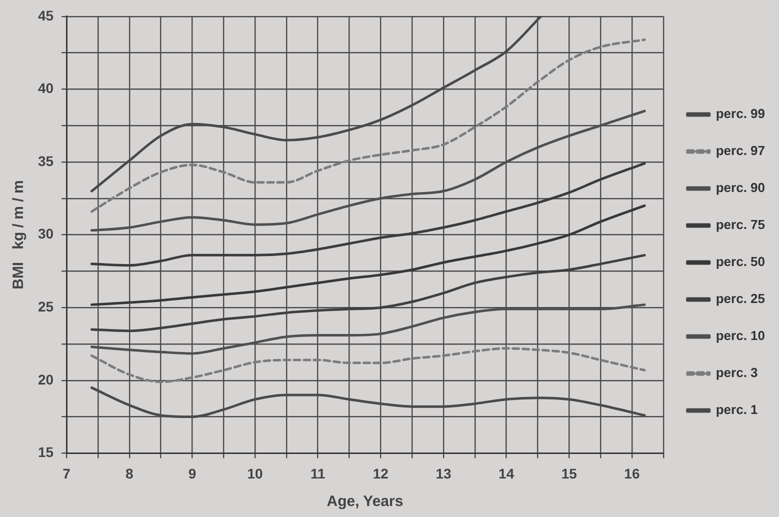  What do you see at coordinates (255, 473) in the screenshot?
I see `x-tick-label: 10` at bounding box center [255, 473].